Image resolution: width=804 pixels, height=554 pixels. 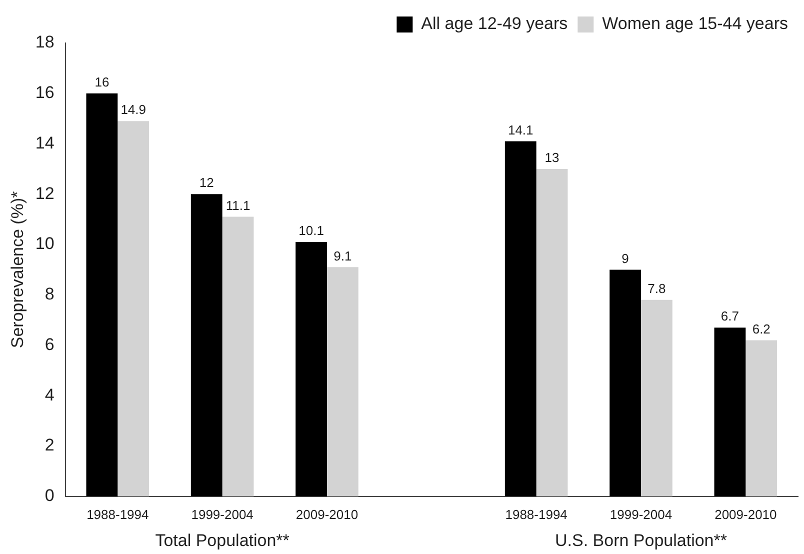 I want to click on y-axis-title: Seroprevalence (%)*, so click(x=17, y=269).